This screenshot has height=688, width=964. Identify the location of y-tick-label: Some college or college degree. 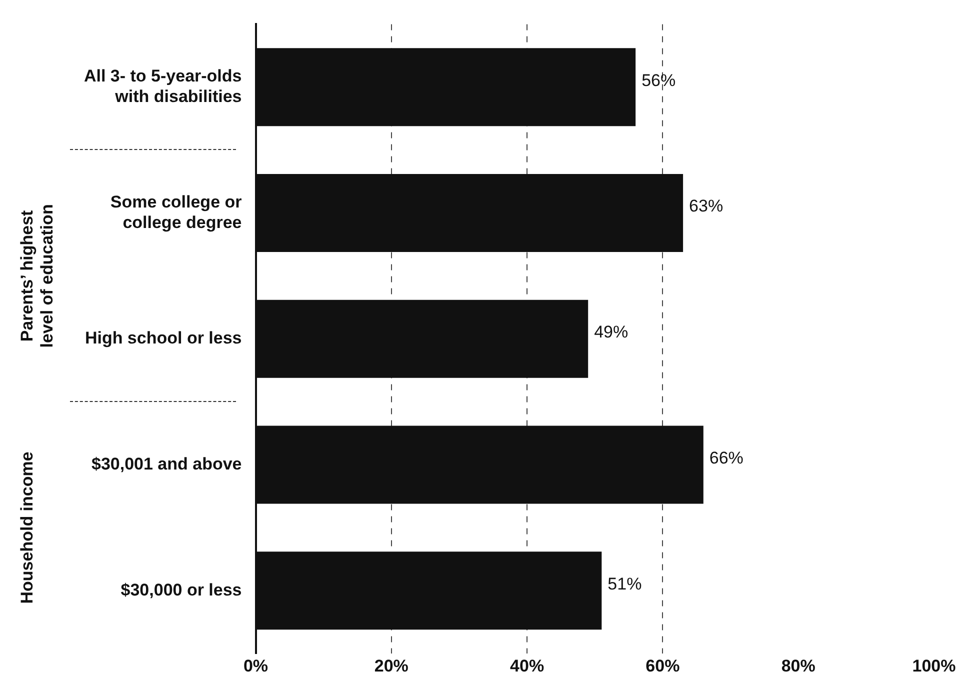
(176, 212).